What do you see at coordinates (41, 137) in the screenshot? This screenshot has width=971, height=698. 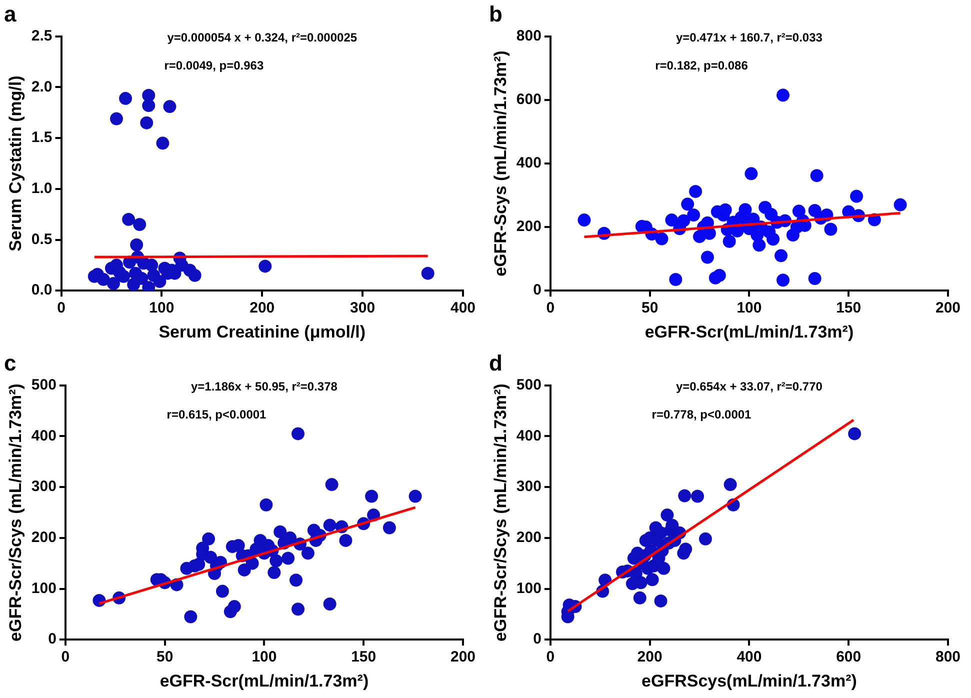 I see `y-tick-label: 1.5` at bounding box center [41, 137].